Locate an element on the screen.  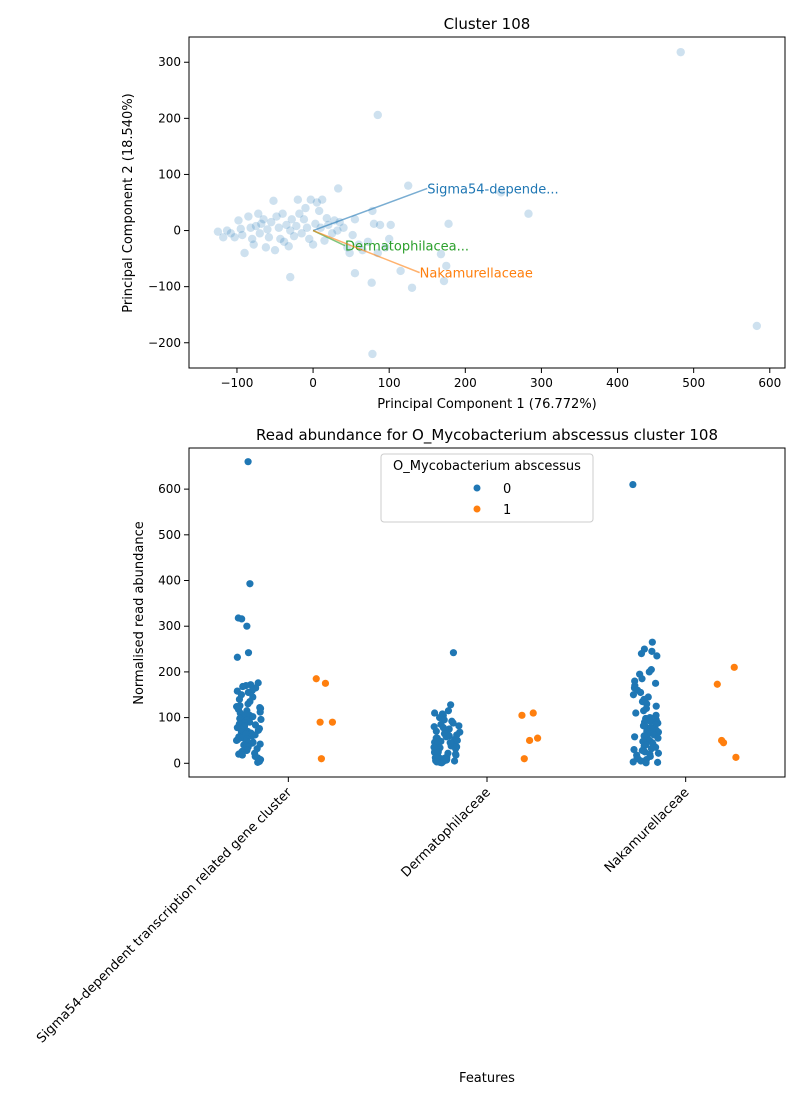
y-tick-label: 600 is located at coordinates (169, 489).